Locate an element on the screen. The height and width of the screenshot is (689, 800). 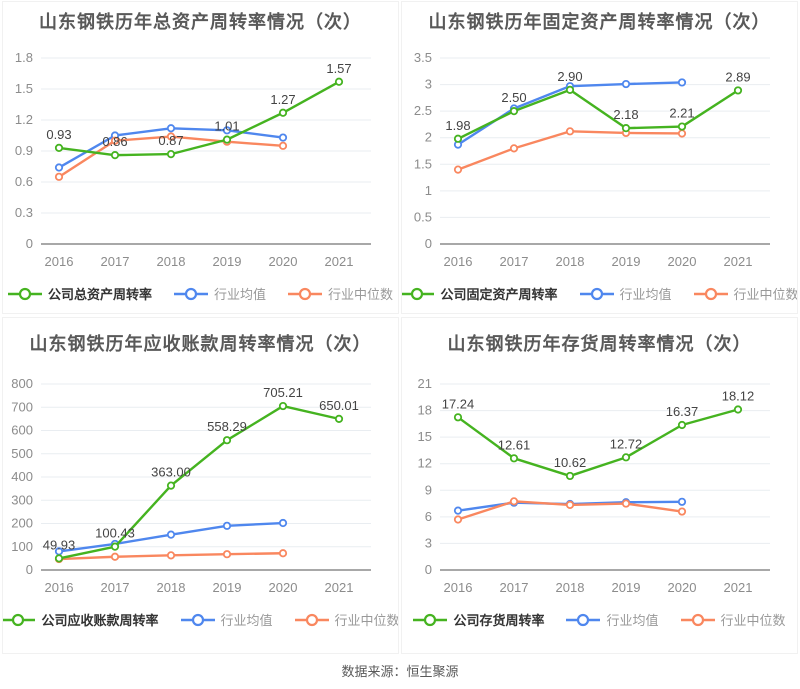
y-tick-label: 6 is located at coordinates (428, 516).